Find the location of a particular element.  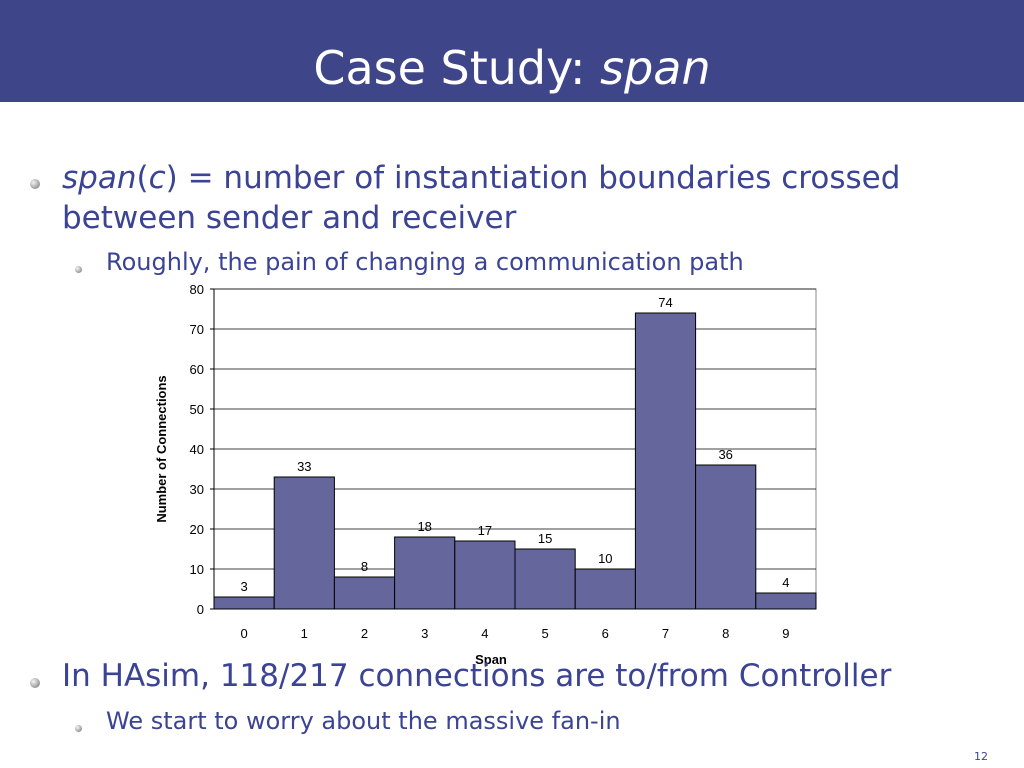

data-label: 36 is located at coordinates (725, 454).